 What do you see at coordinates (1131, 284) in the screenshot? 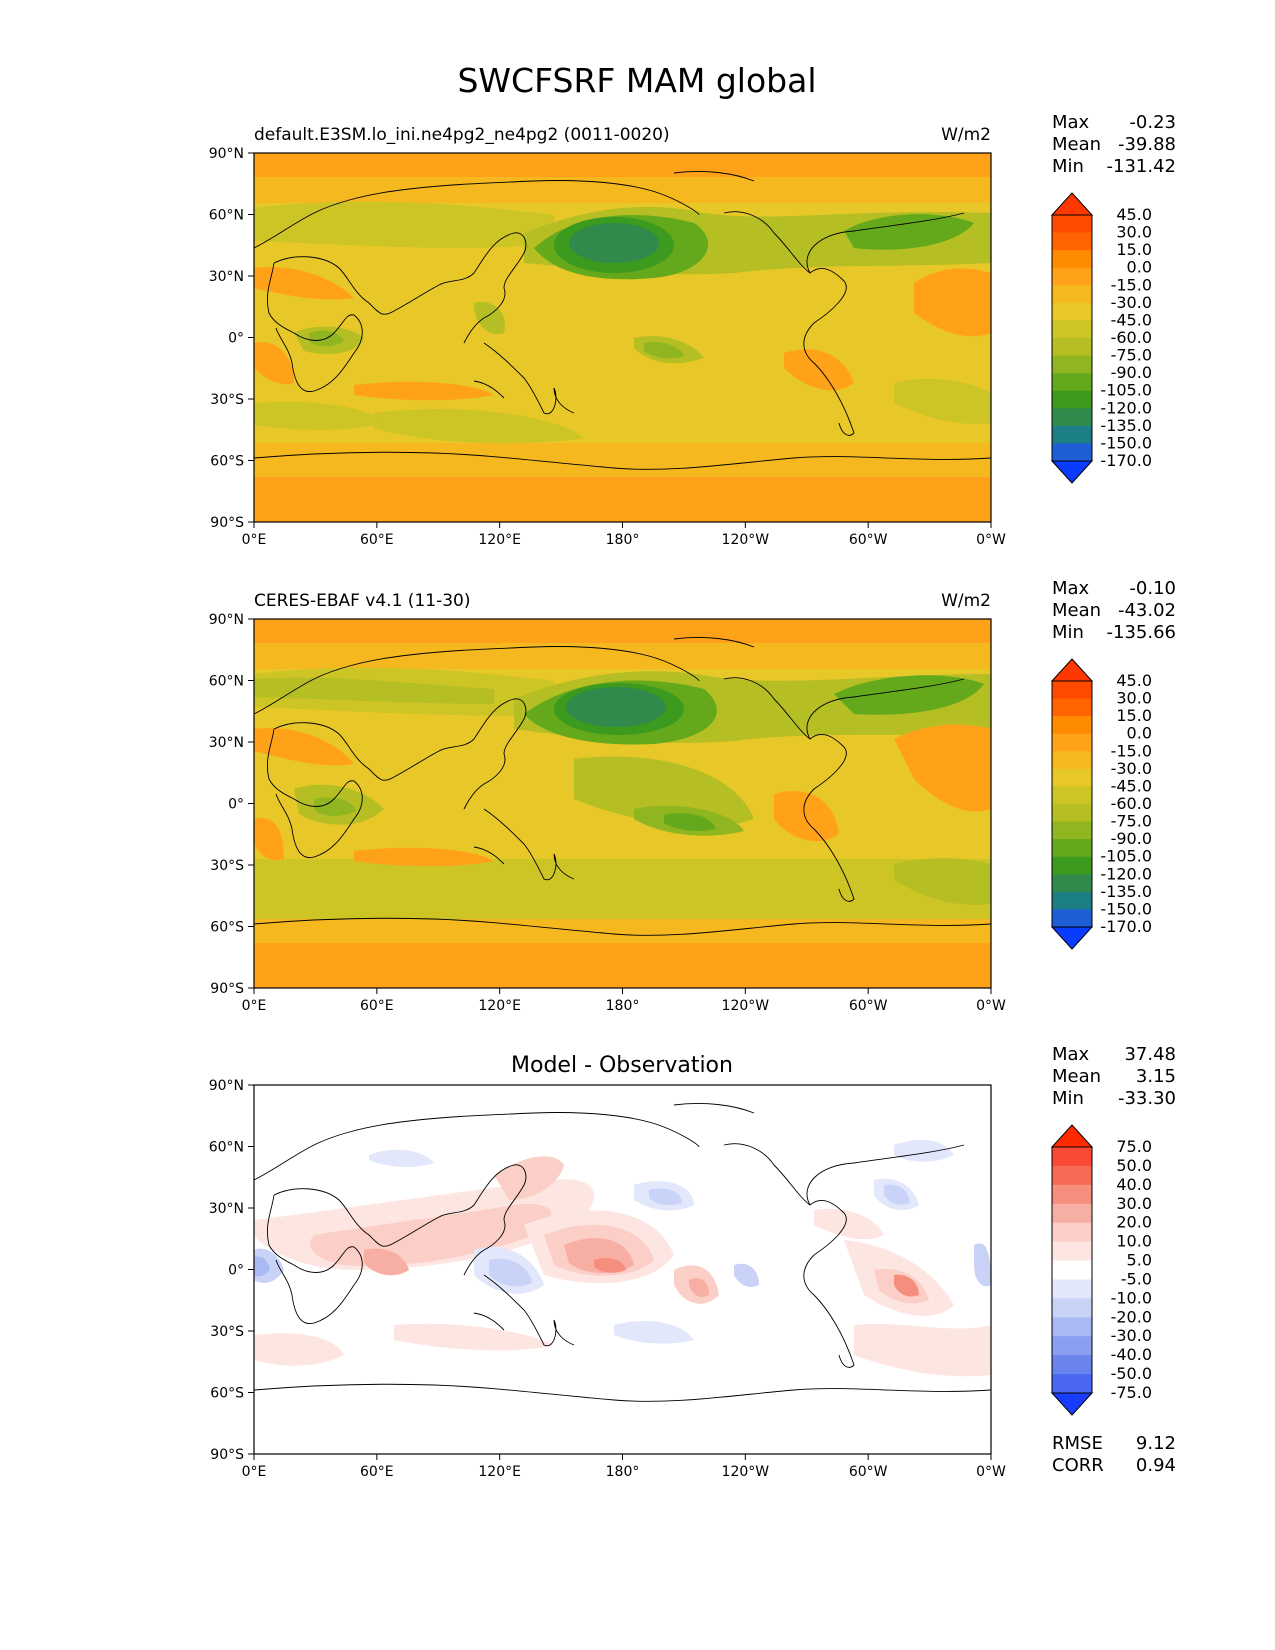
I see `colorbar-tick-label: -15.0` at bounding box center [1131, 284].